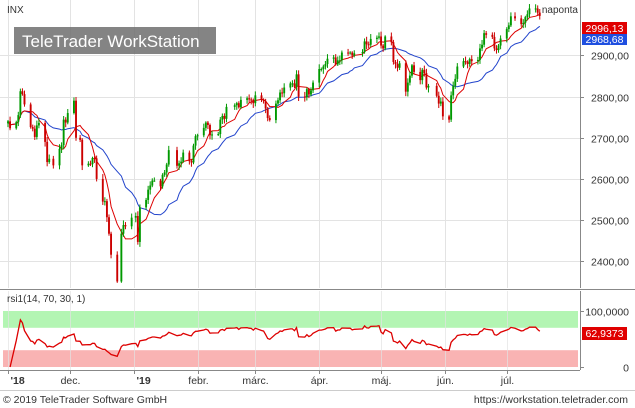 Image resolution: width=635 pixels, height=408 pixels. I want to click on footer-url: https://workstation.teletrader.com, so click(551, 400).